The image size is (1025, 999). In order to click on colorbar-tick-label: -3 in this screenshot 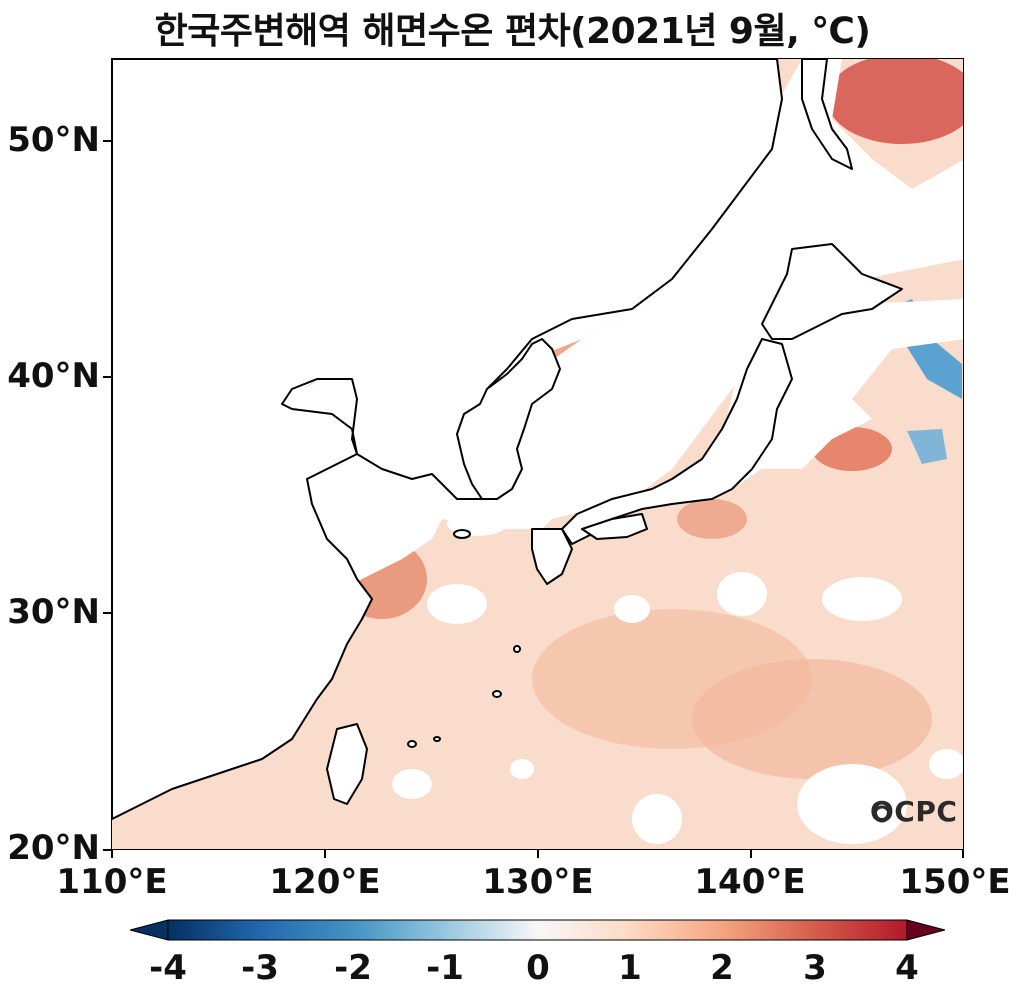, I will do `click(260, 968)`.